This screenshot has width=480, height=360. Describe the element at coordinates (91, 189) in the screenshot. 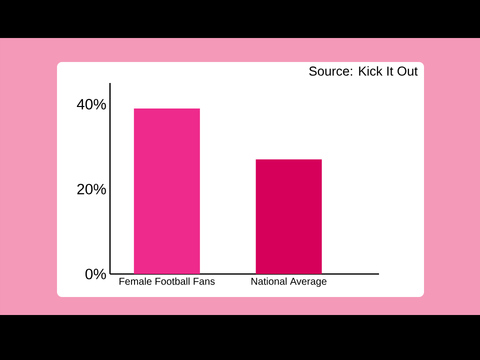

I see `y-tick-label: 20%` at that location.